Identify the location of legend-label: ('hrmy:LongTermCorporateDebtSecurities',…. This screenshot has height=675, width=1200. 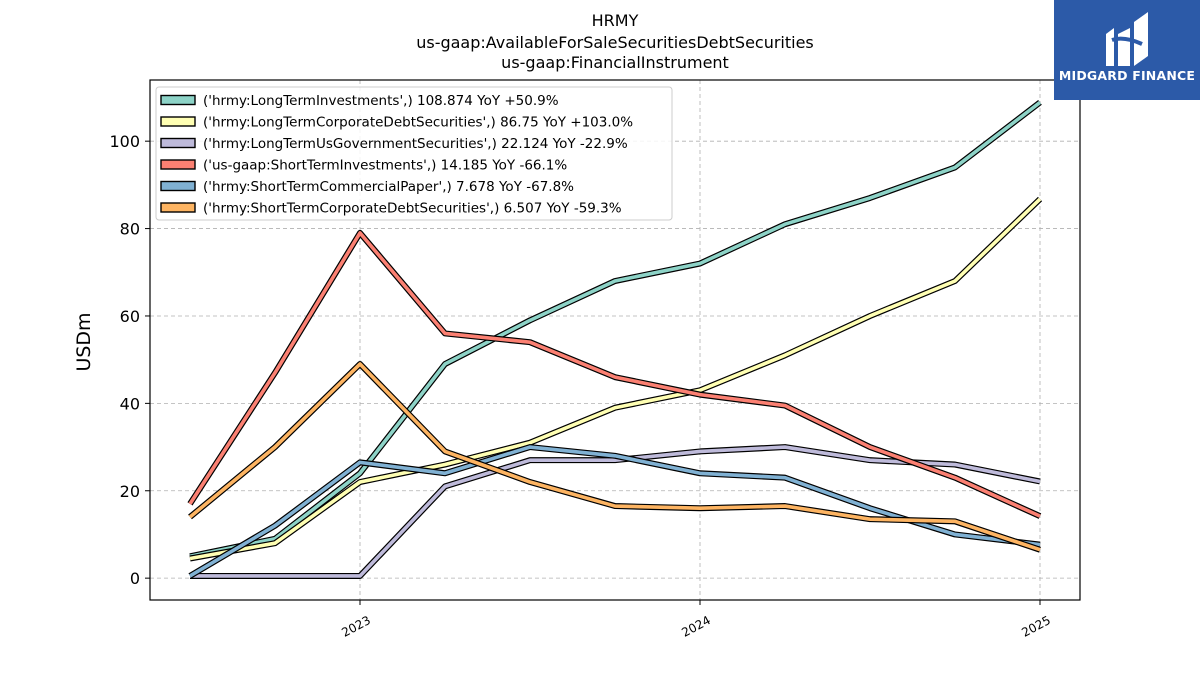
(418, 123).